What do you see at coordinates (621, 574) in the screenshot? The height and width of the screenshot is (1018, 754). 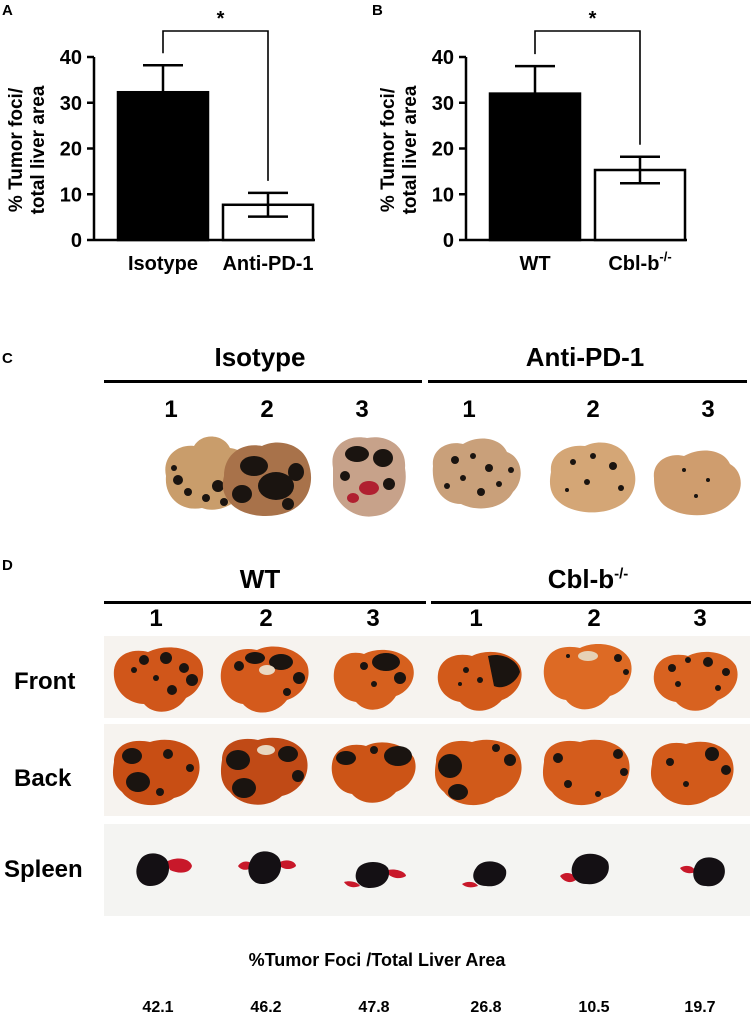 I see `panel-d-group-title-cblb-sup: -/-` at bounding box center [621, 574].